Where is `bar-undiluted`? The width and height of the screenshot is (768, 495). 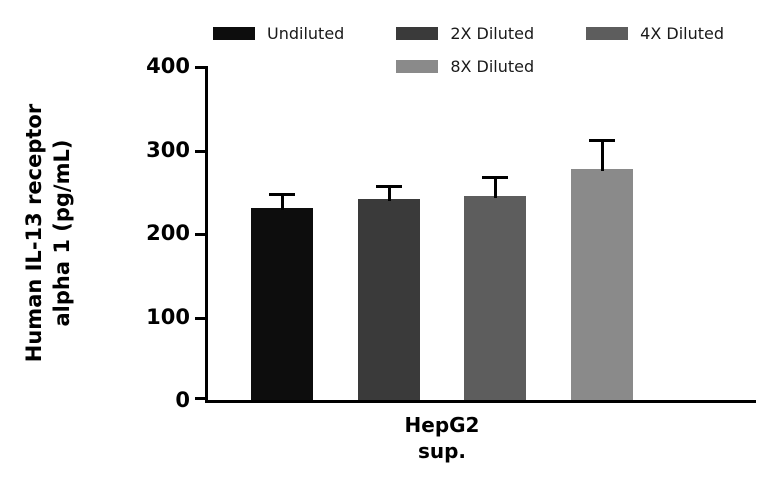 bar-undiluted is located at coordinates (282, 303).